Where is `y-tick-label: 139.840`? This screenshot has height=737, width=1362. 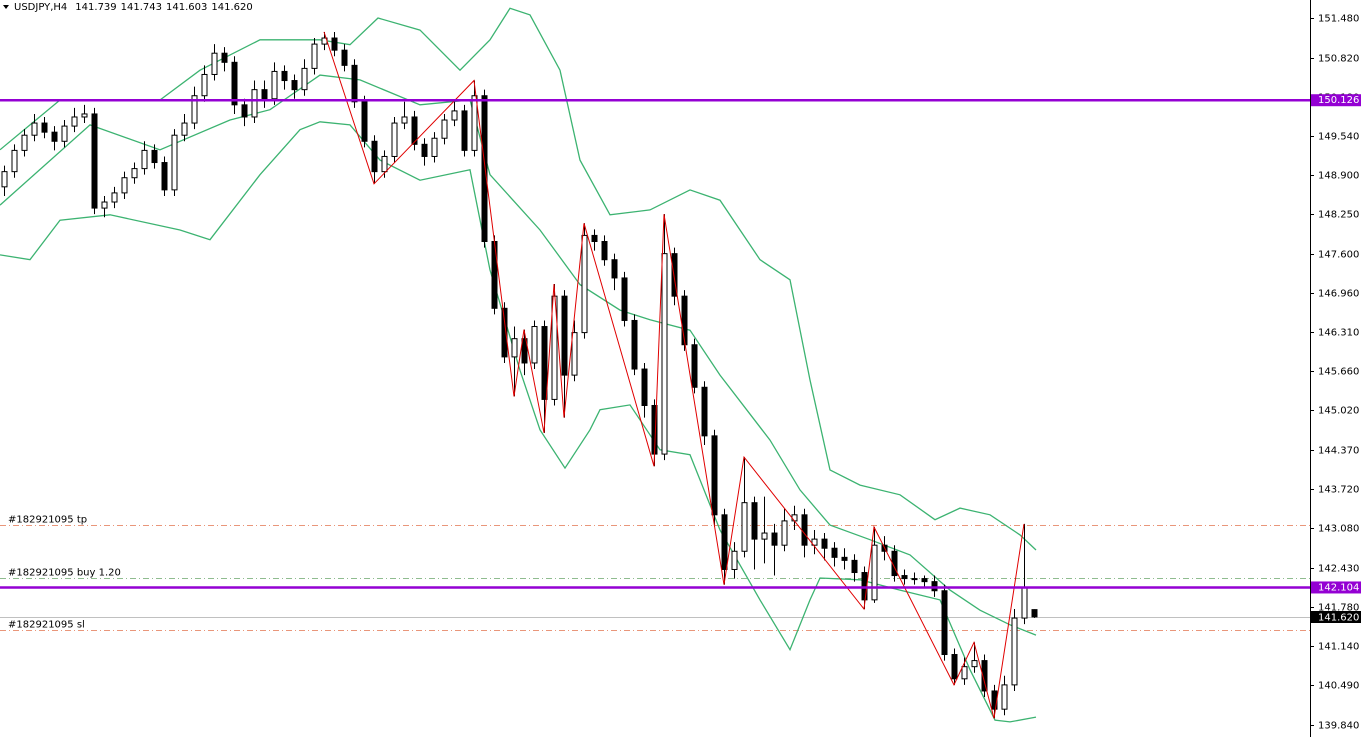
y-tick-label: 139.840 is located at coordinates (1338, 726).